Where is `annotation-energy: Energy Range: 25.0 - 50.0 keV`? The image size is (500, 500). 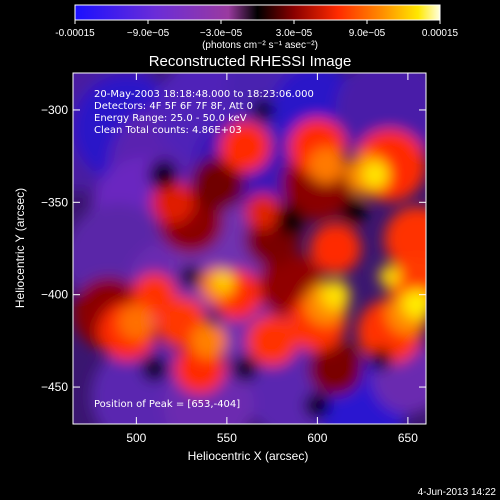
annotation-energy: Energy Range: 25.0 - 50.0 keV is located at coordinates (170, 118).